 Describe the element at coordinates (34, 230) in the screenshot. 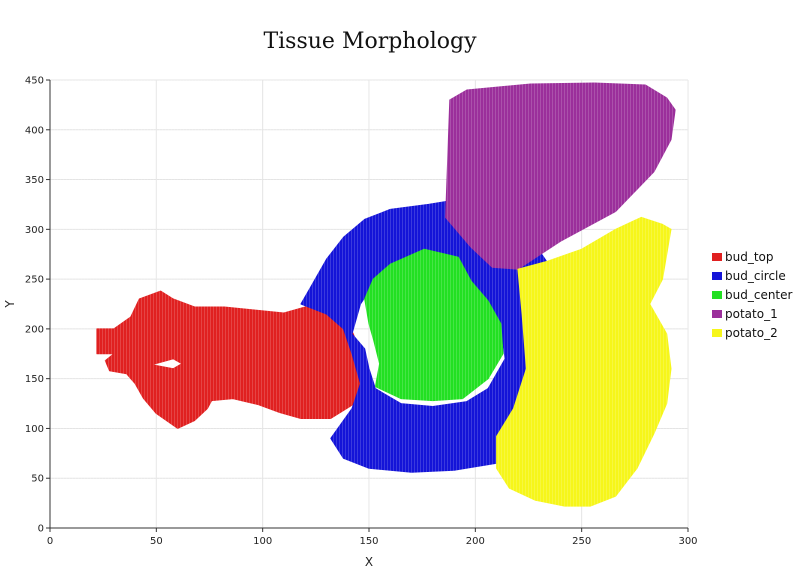

I see `y-tick-label: 300` at that location.